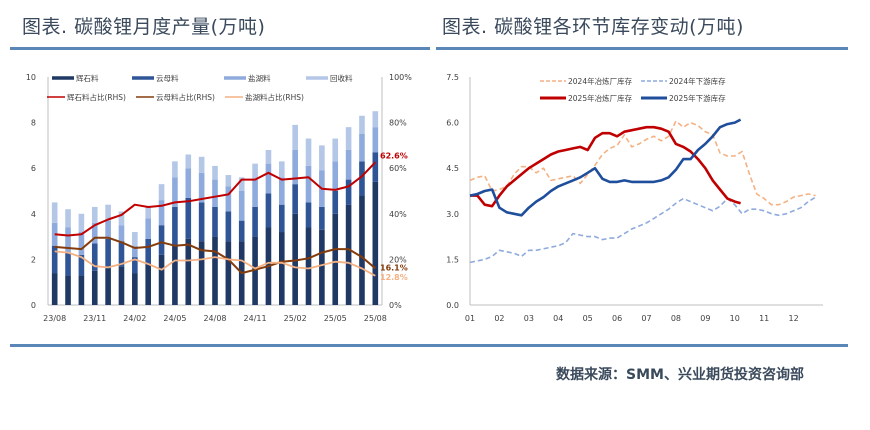 This screenshot has width=870, height=430. Describe the element at coordinates (214, 318) in the screenshot. I see `x-tick-label: 24/08` at that location.